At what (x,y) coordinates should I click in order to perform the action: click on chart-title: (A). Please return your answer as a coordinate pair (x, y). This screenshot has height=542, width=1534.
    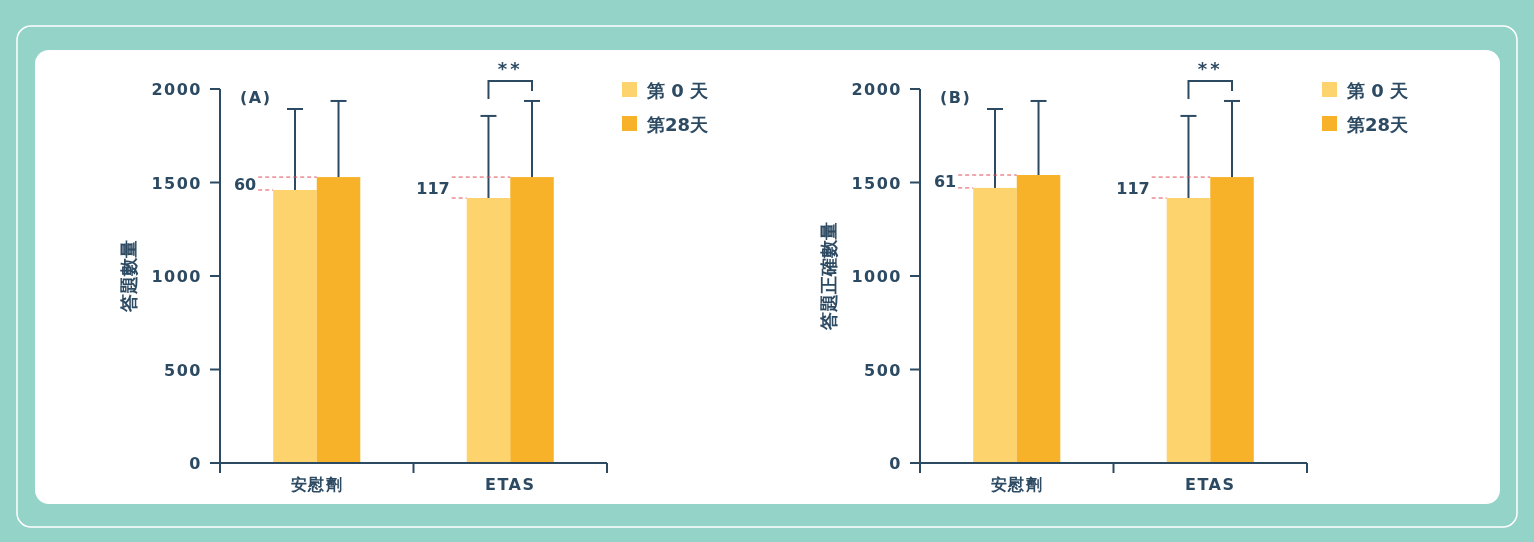
    Looking at the image, I should click on (256, 97).